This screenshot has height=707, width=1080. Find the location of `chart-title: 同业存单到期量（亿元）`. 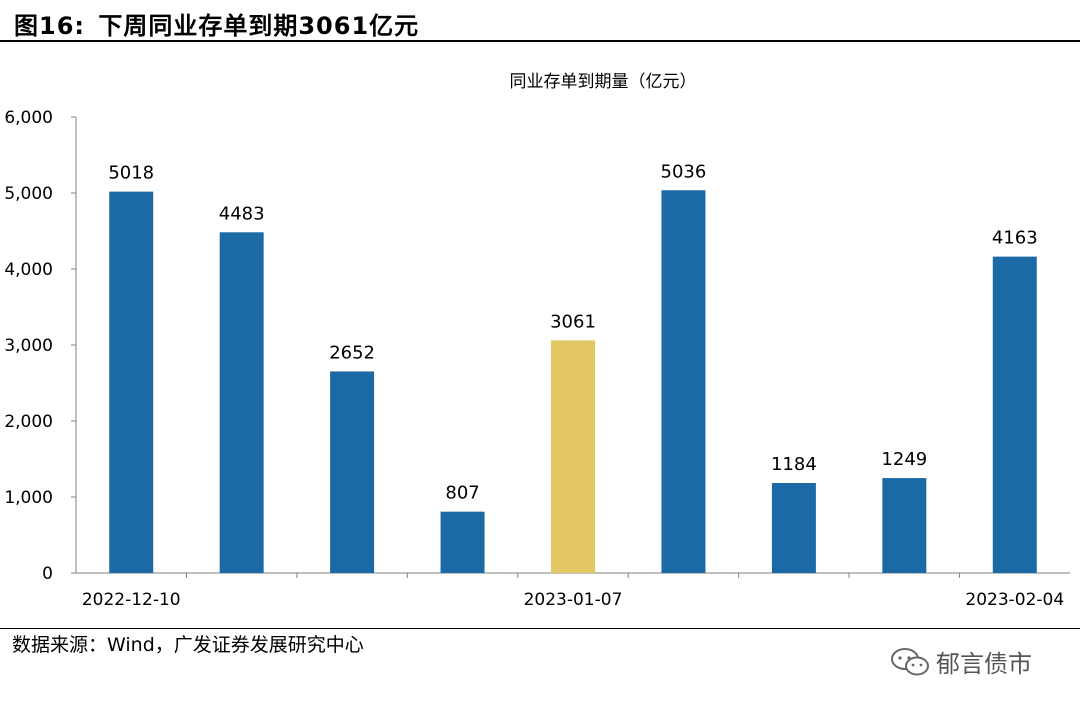

chart-title: 同业存单到期量（亿元） is located at coordinates (603, 82).